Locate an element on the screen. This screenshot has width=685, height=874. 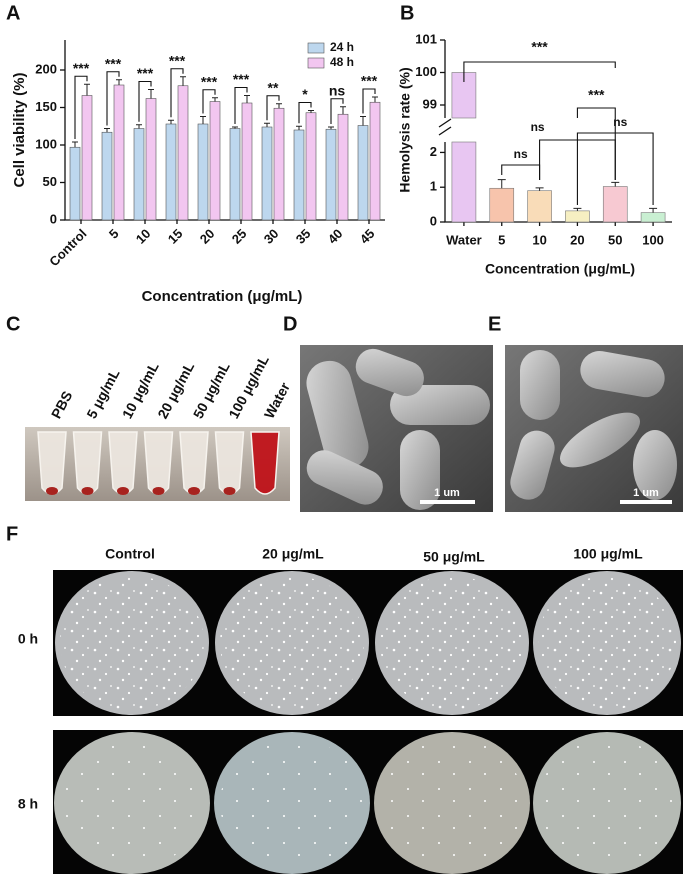
column-label: Control is located at coordinates (130, 554).